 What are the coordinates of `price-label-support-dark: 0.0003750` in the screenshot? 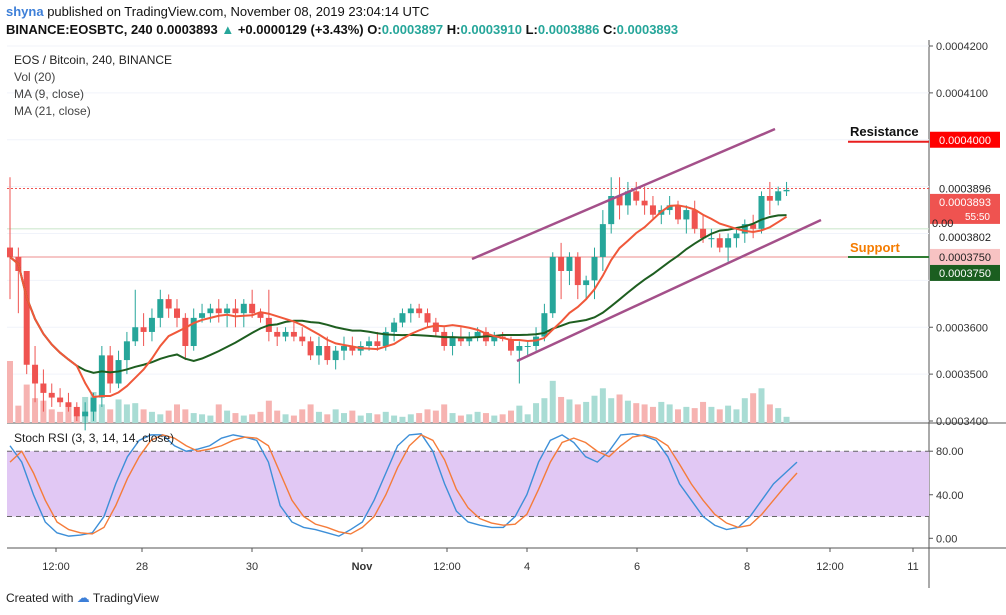 It's located at (965, 272).